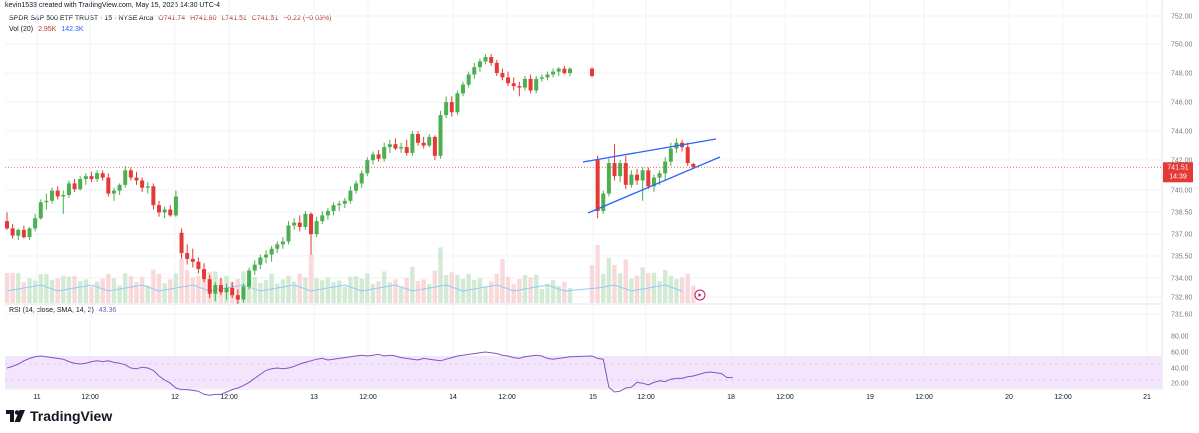 This screenshot has width=1199, height=433. What do you see at coordinates (453, 397) in the screenshot?
I see `time-tick-label: 14` at bounding box center [453, 397].